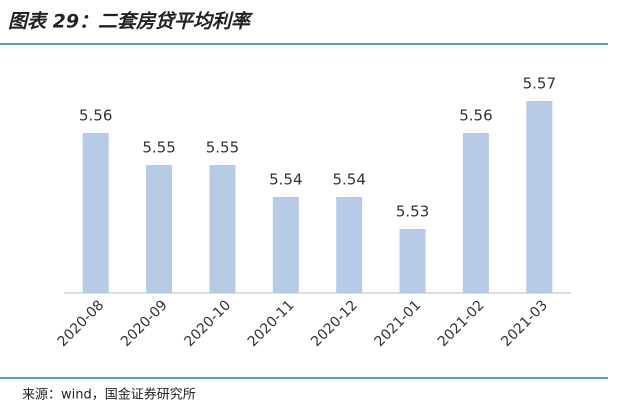  What do you see at coordinates (398, 323) in the screenshot?
I see `x-tick-label: 2021-01` at bounding box center [398, 323].